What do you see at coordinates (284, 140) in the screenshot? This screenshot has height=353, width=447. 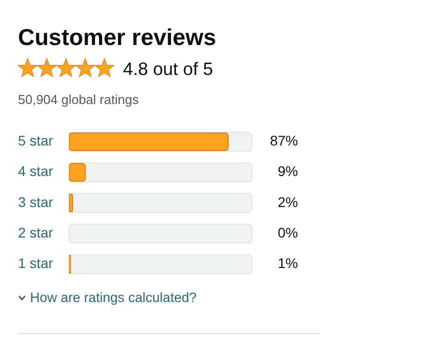 I see `data-label: 87%` at bounding box center [284, 140].